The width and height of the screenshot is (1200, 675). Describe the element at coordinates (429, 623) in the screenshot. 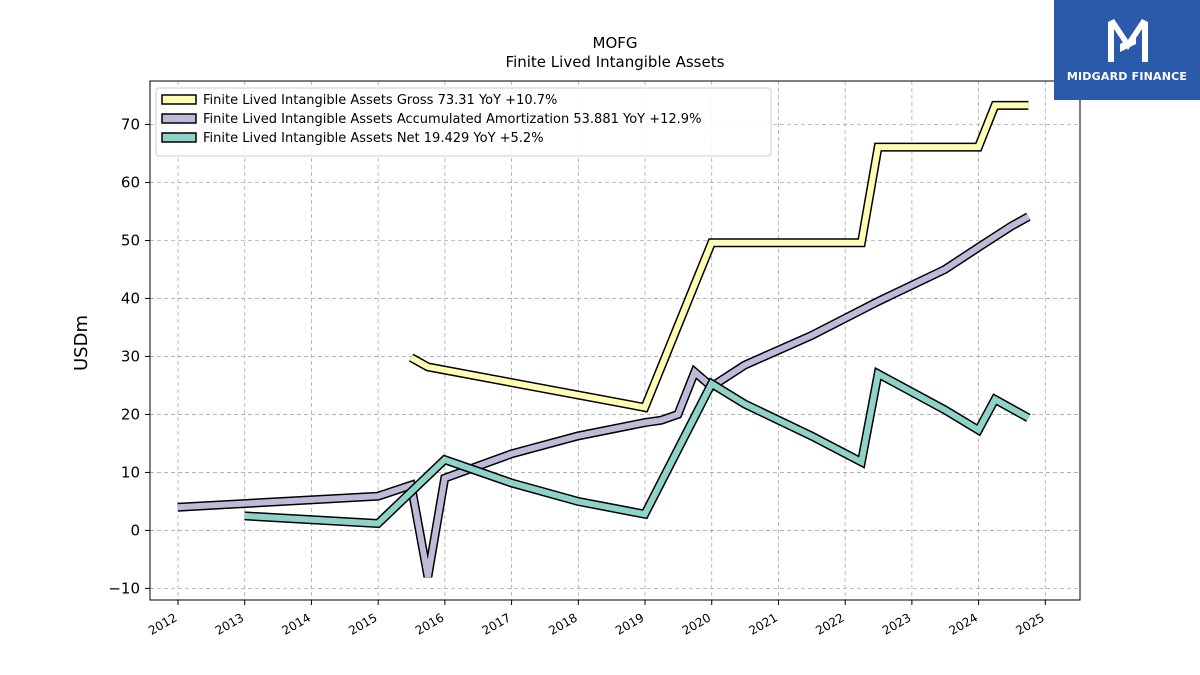

I see `x-tick-label: 2016` at that location.